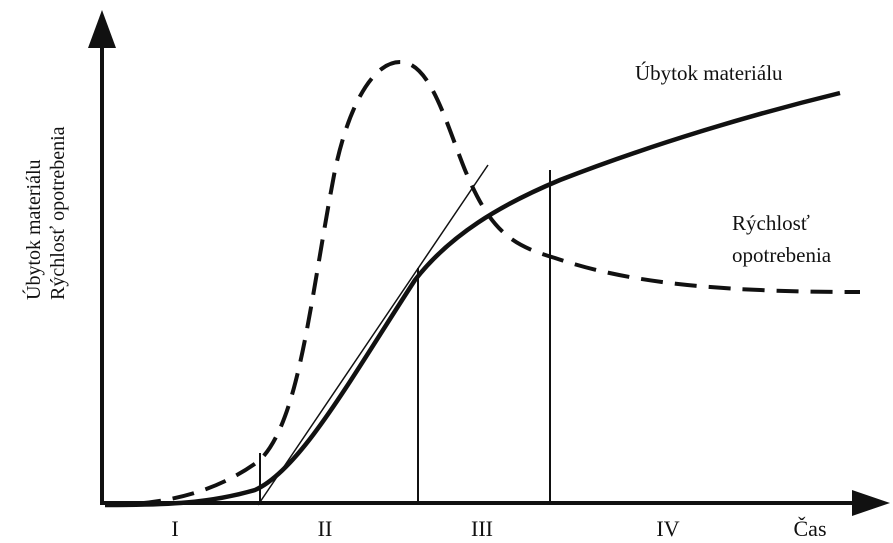  I want to click on y-axis-arrow, so click(102, 29).